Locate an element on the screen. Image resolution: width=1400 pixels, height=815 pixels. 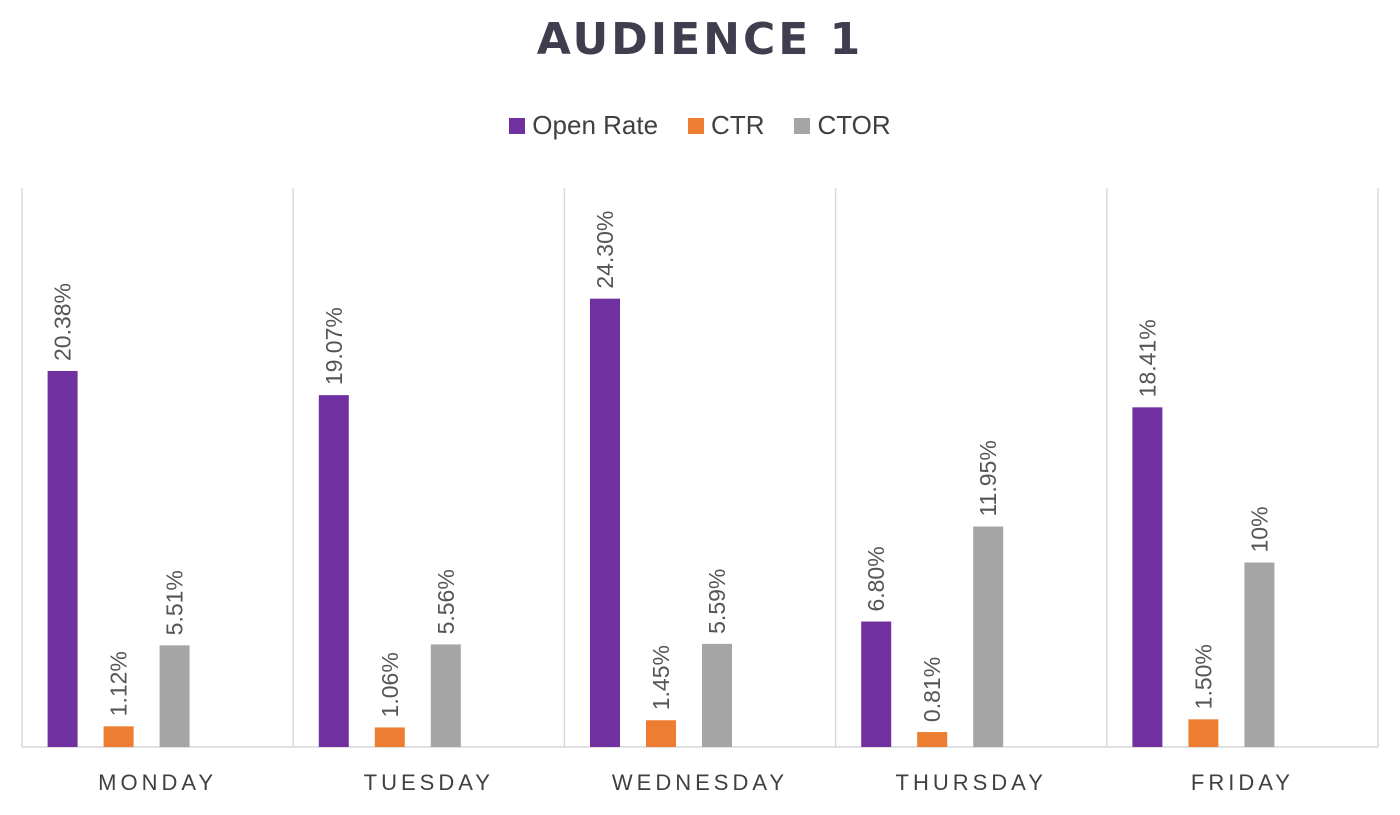
legend-label-ctor: CTOR is located at coordinates (854, 125).